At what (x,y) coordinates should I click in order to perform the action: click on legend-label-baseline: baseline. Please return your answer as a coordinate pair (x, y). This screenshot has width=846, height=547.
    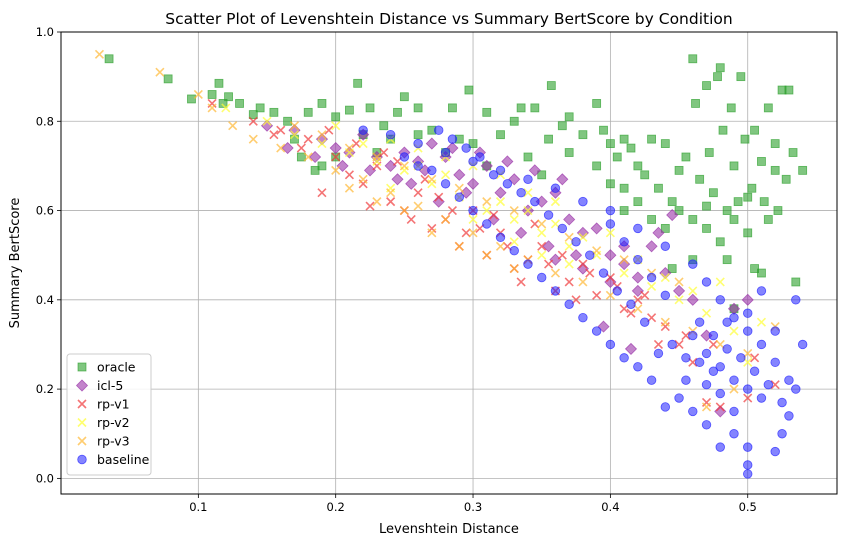
    Looking at the image, I should click on (123, 459).